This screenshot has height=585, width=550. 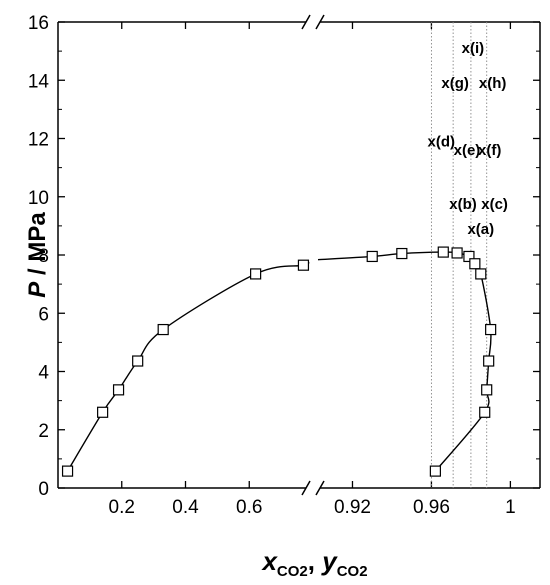 What do you see at coordinates (43, 373) in the screenshot?
I see `y-tick-label: 4` at bounding box center [43, 373].